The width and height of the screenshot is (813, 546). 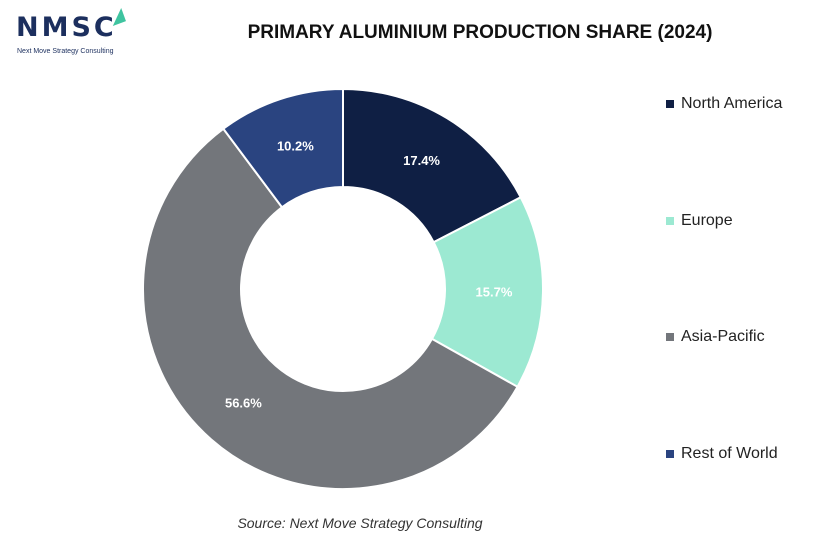 What do you see at coordinates (707, 220) in the screenshot?
I see `legend-label: Europe` at bounding box center [707, 220].